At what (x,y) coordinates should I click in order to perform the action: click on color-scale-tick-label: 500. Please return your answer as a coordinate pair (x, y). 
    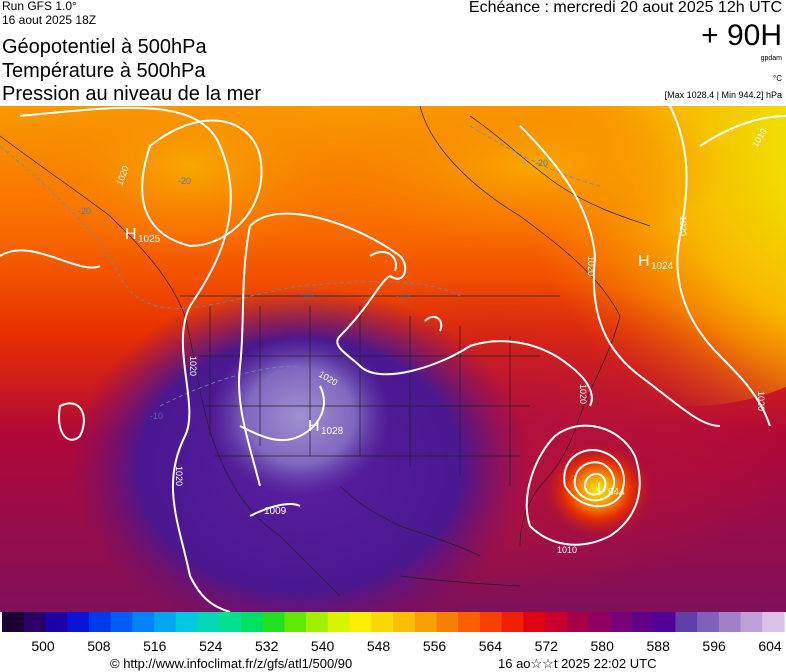
    Looking at the image, I should click on (43, 646).